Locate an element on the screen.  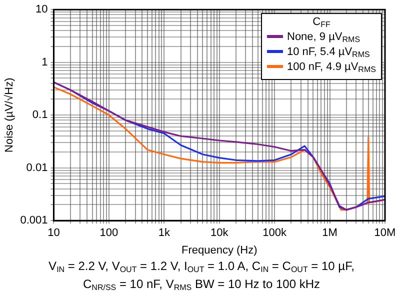
y-tick-label: 10 is located at coordinates (41, 10).